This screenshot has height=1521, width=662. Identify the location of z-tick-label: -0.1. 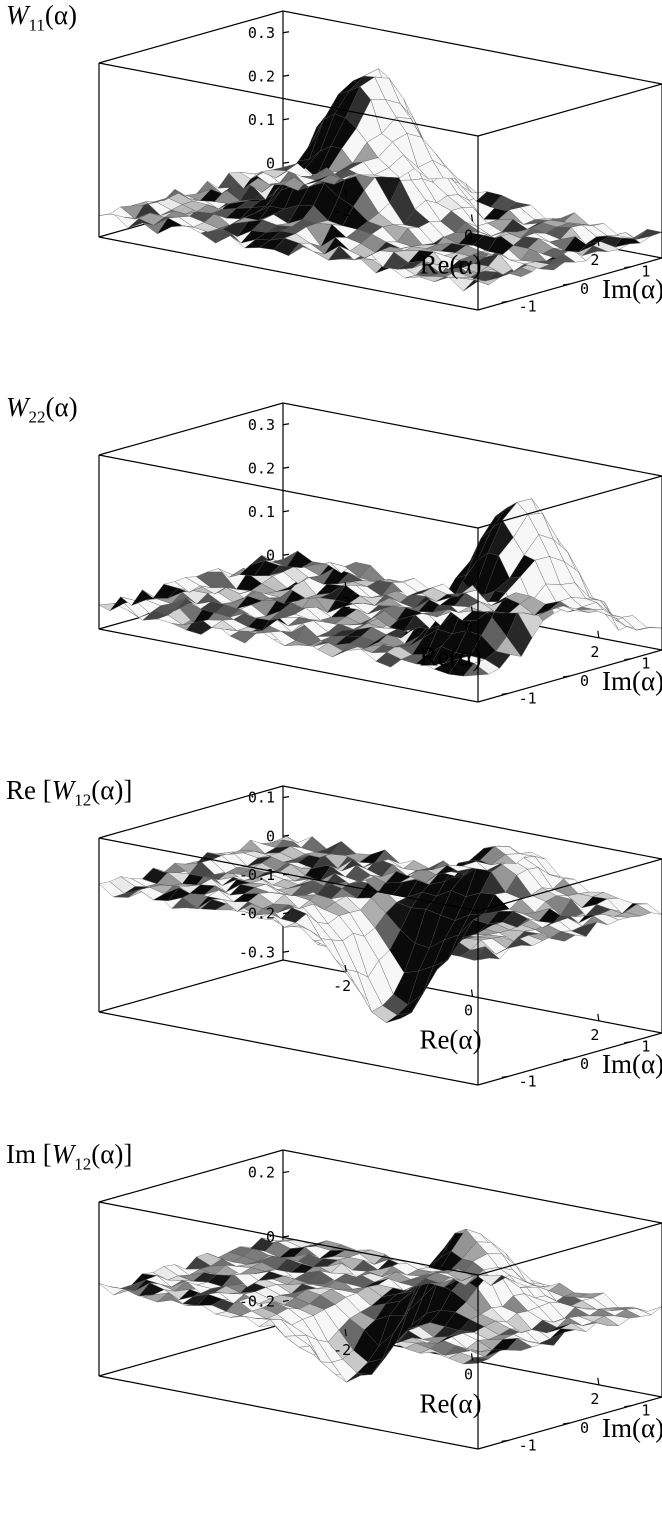
(257, 875).